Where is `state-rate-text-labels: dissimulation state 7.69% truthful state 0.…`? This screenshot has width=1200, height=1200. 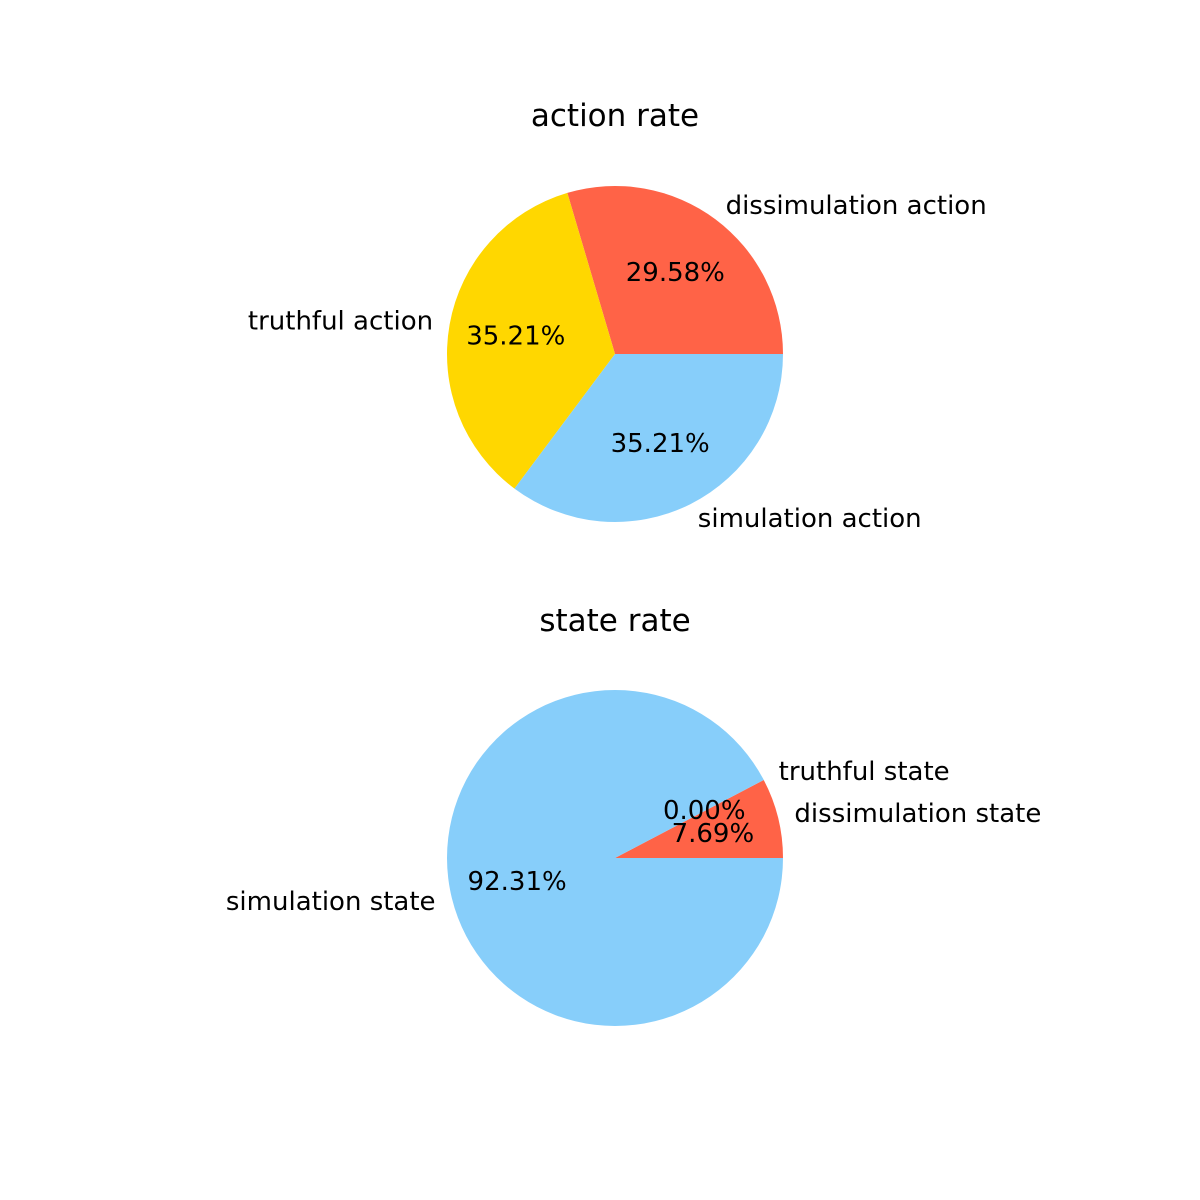 state-rate-text-labels: dissimulation state 7.69% truthful state 0.… is located at coordinates (633, 837).